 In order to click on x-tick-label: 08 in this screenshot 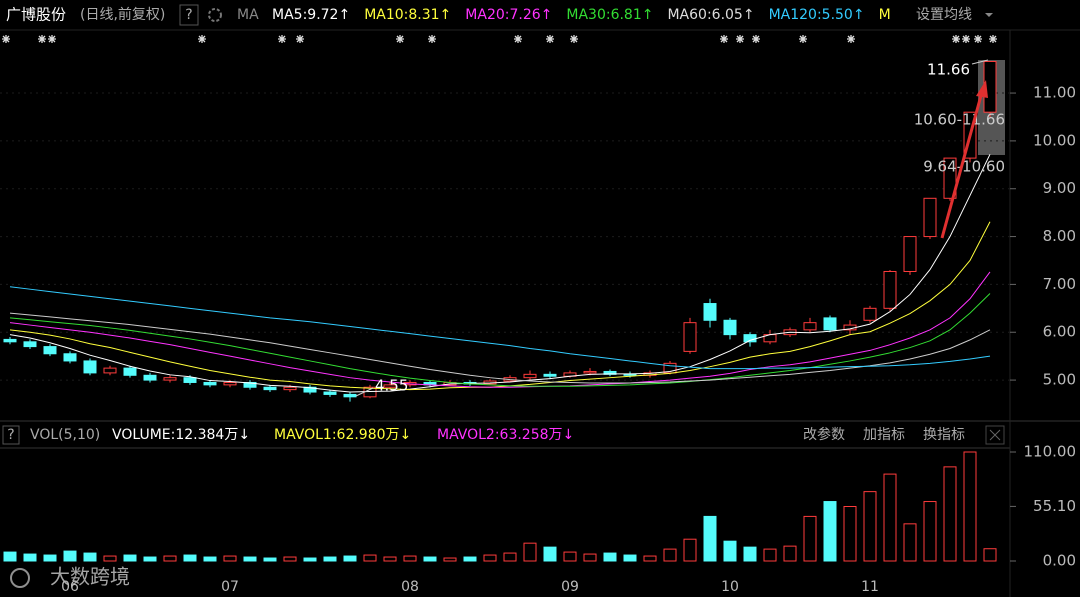, I will do `click(410, 587)`.